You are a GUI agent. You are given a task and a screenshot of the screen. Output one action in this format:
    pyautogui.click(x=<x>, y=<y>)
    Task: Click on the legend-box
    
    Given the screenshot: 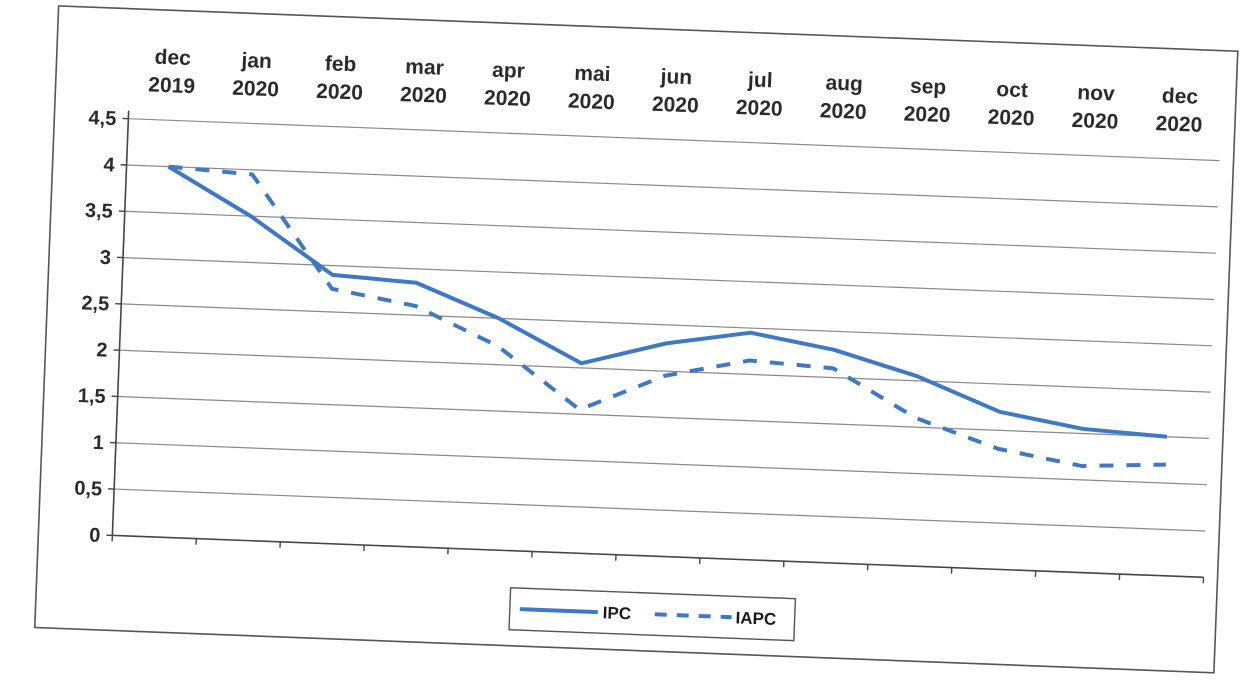 What is the action you would take?
    pyautogui.click(x=652, y=614)
    